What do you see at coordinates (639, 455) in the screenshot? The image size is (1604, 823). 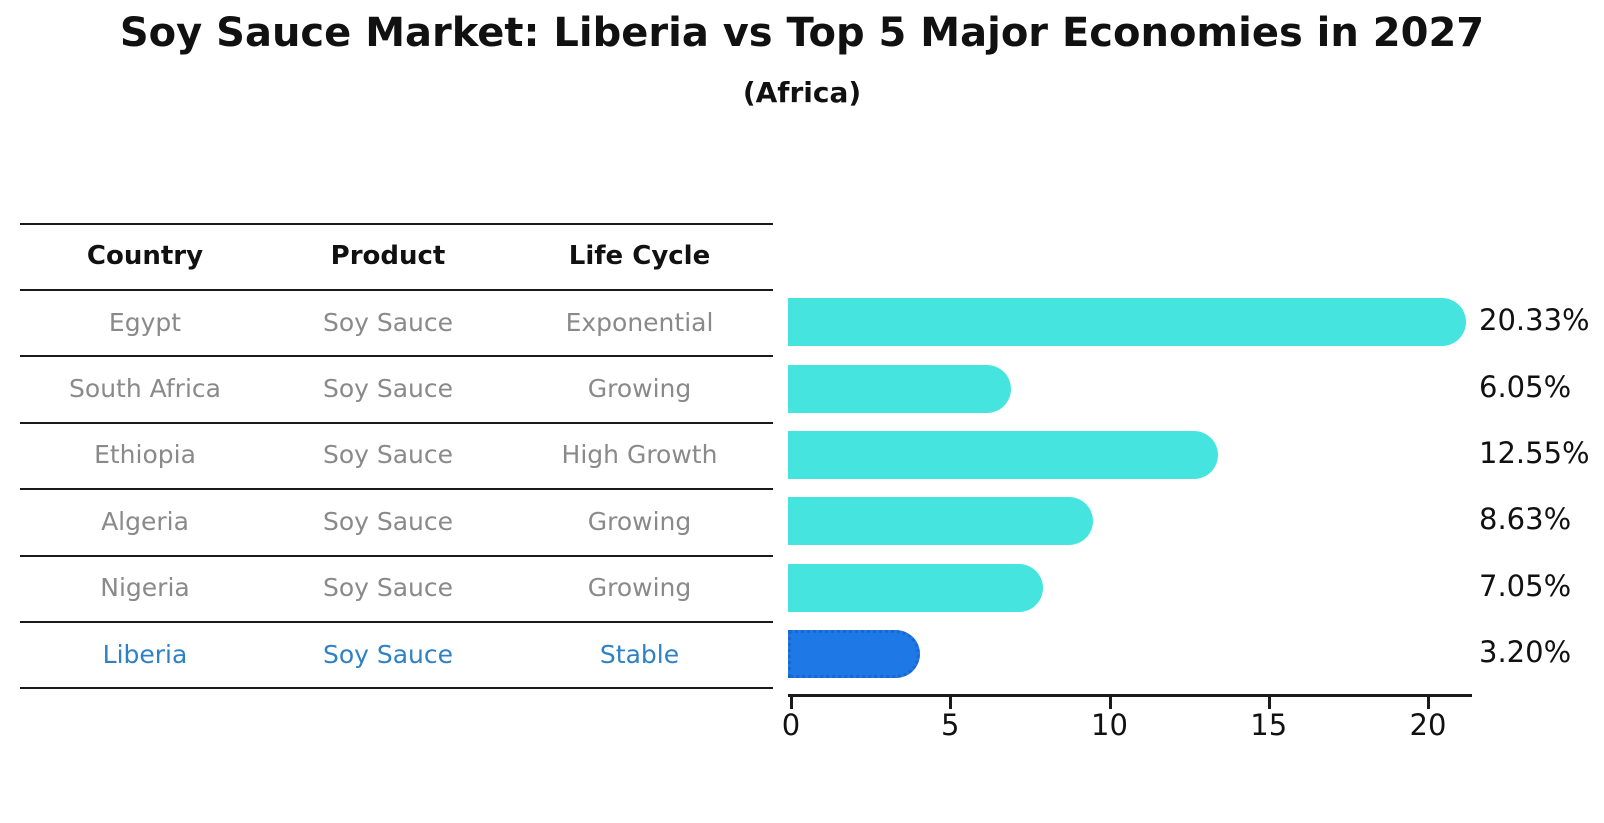 I see `life-cycle-cell: High Growth` at bounding box center [639, 455].